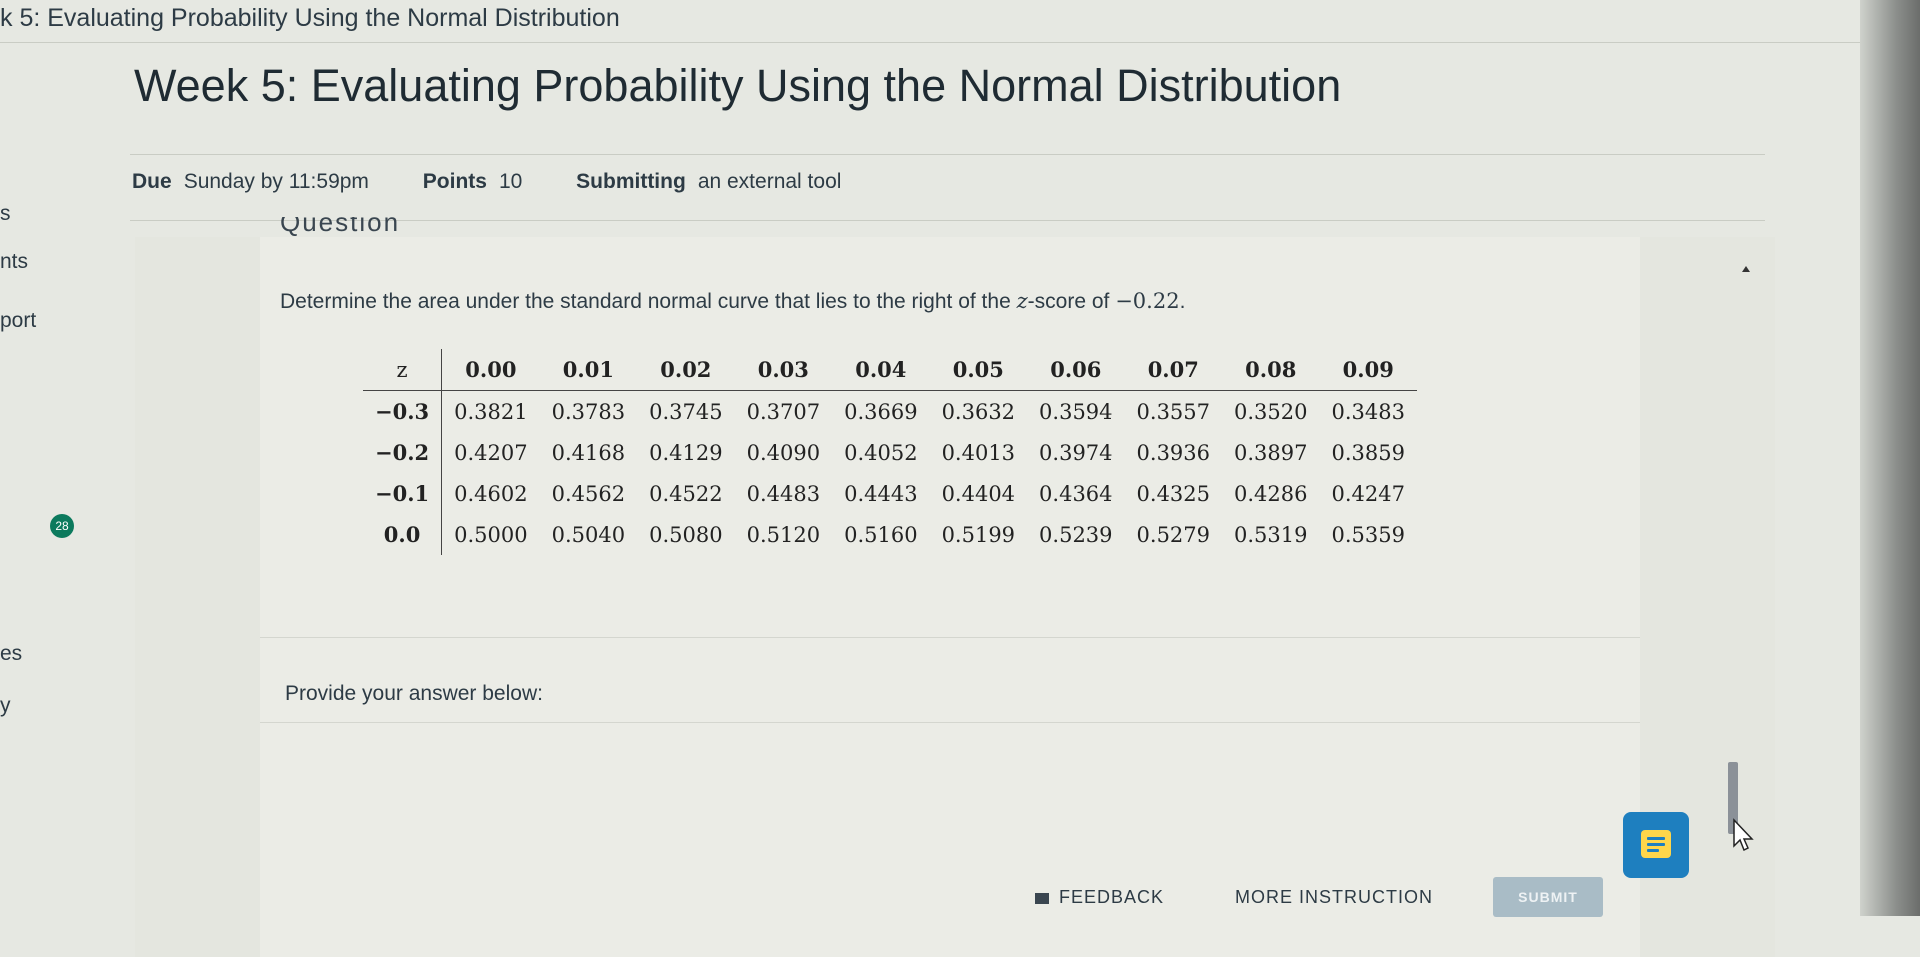 This screenshot has height=957, width=1920. Describe the element at coordinates (950, 637) in the screenshot. I see `table-divider` at that location.